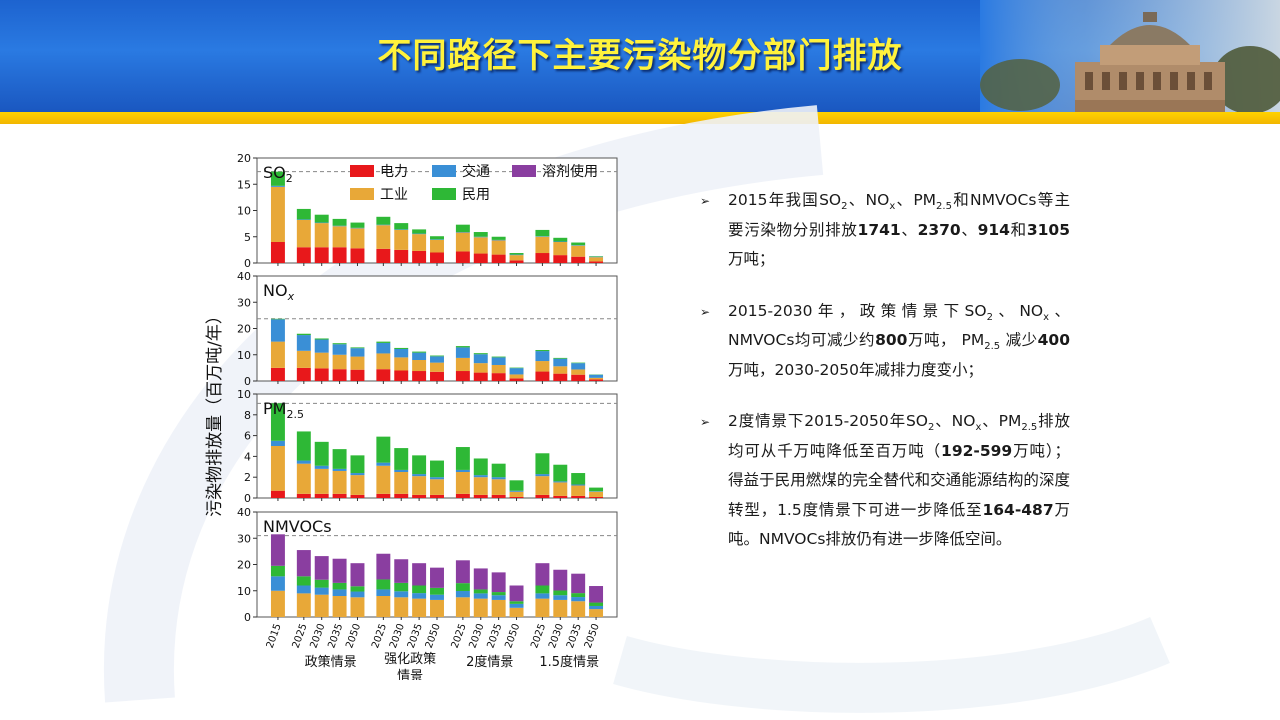 This screenshot has width=1280, height=720. Describe the element at coordinates (1130, 56) in the screenshot. I see `campus-building-image` at that location.